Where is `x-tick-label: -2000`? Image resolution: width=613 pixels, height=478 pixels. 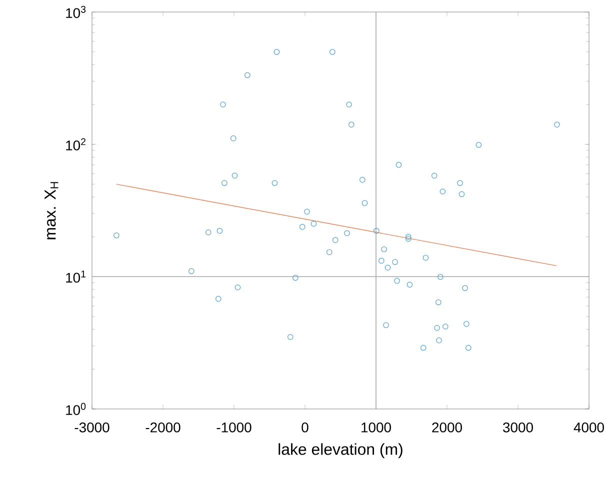 x-tick-label: -2000 is located at coordinates (163, 427).